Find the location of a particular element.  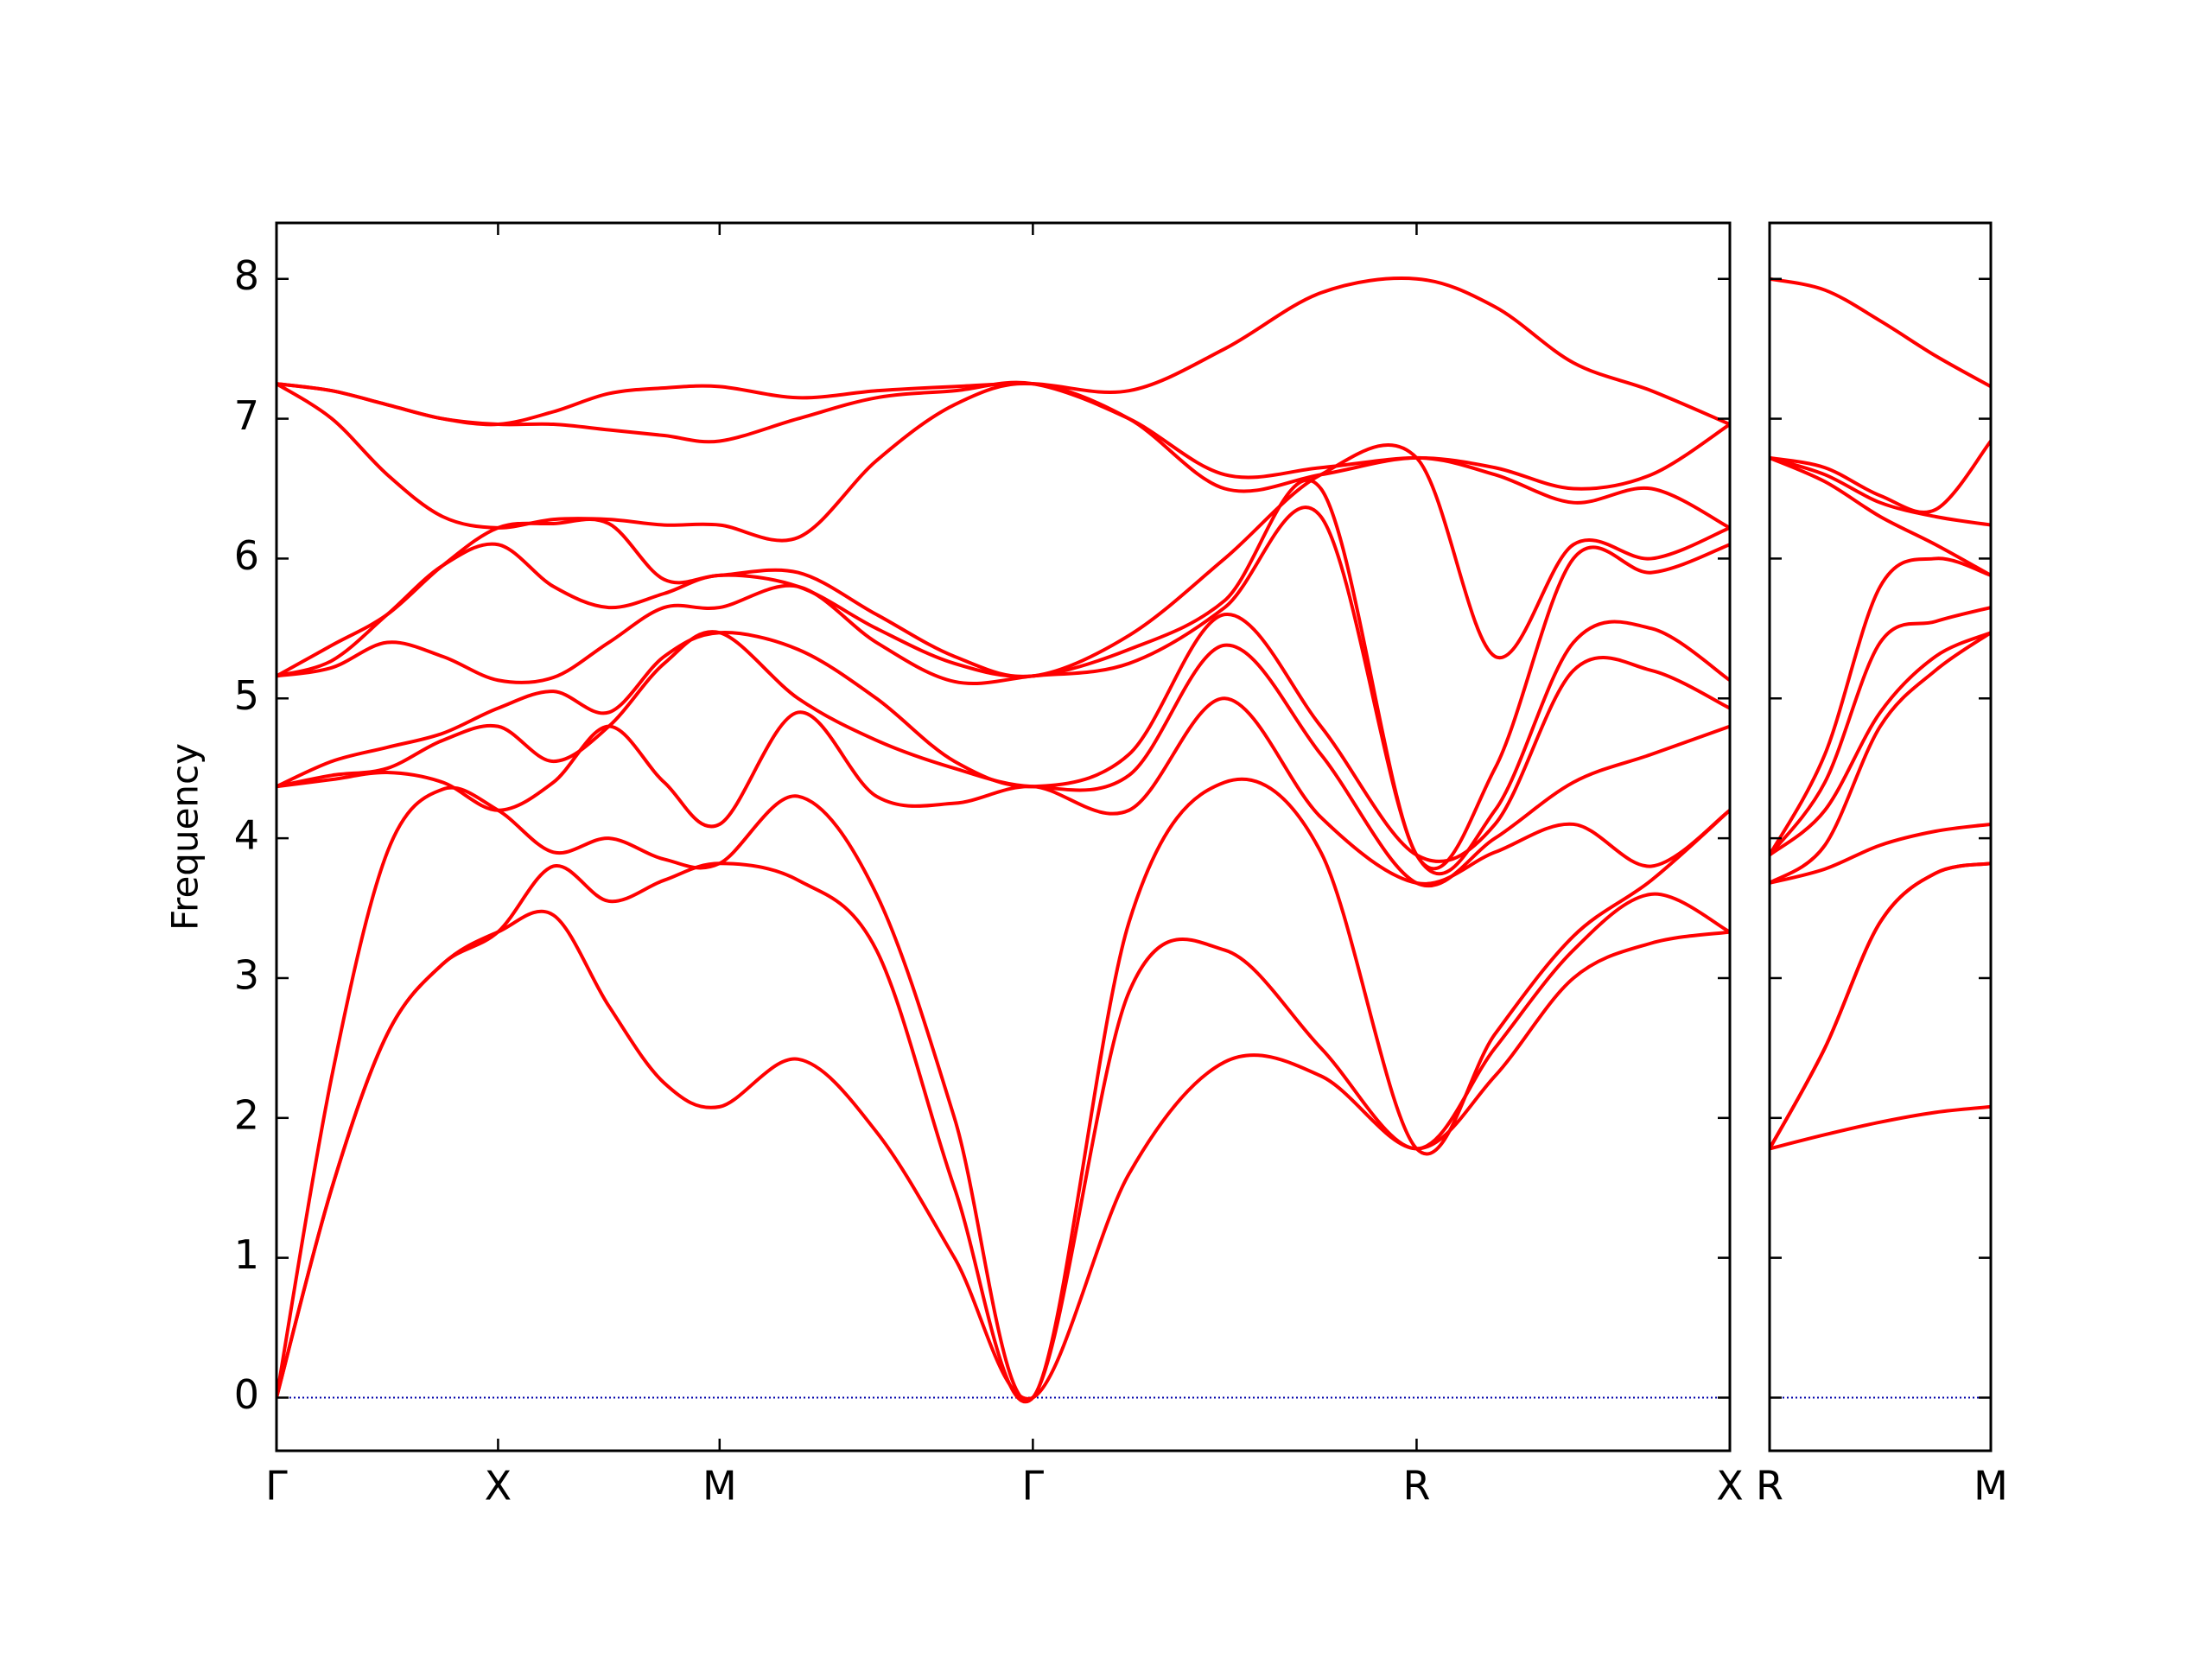

y-tick-label: 6 is located at coordinates (246, 555).